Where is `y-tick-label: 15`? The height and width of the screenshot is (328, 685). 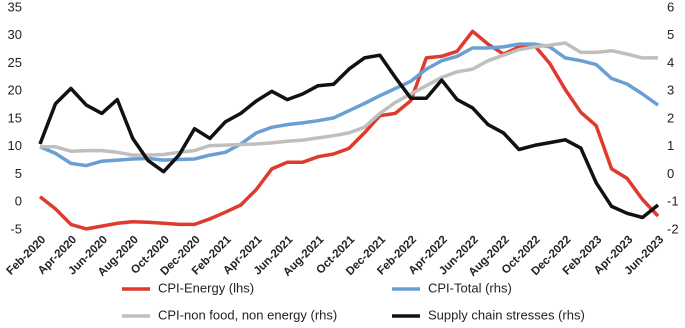
y-tick-label: 15 is located at coordinates (15, 117).